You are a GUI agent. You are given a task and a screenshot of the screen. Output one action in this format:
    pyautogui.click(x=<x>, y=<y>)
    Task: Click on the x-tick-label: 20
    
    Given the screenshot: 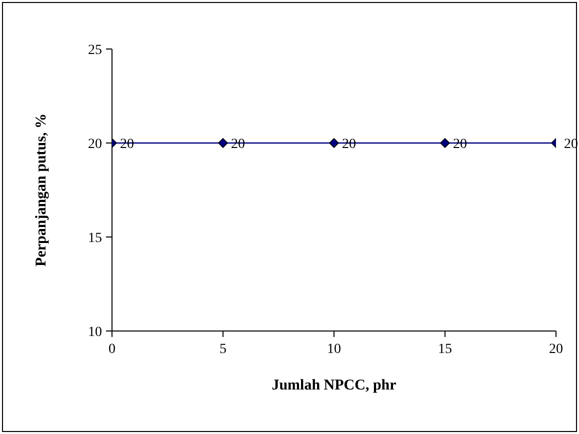 What is the action you would take?
    pyautogui.click(x=556, y=349)
    